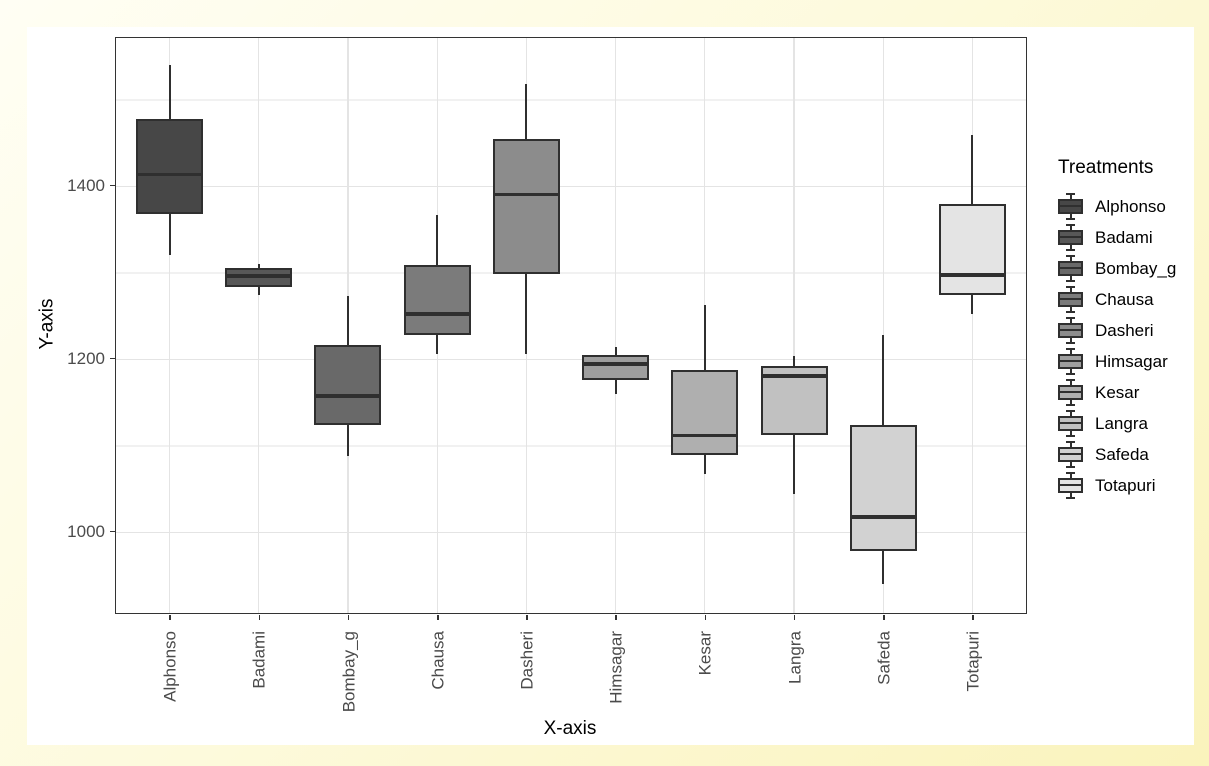 The width and height of the screenshot is (1209, 766). What do you see at coordinates (438, 660) in the screenshot?
I see `x-tick-label: Chausa` at bounding box center [438, 660].